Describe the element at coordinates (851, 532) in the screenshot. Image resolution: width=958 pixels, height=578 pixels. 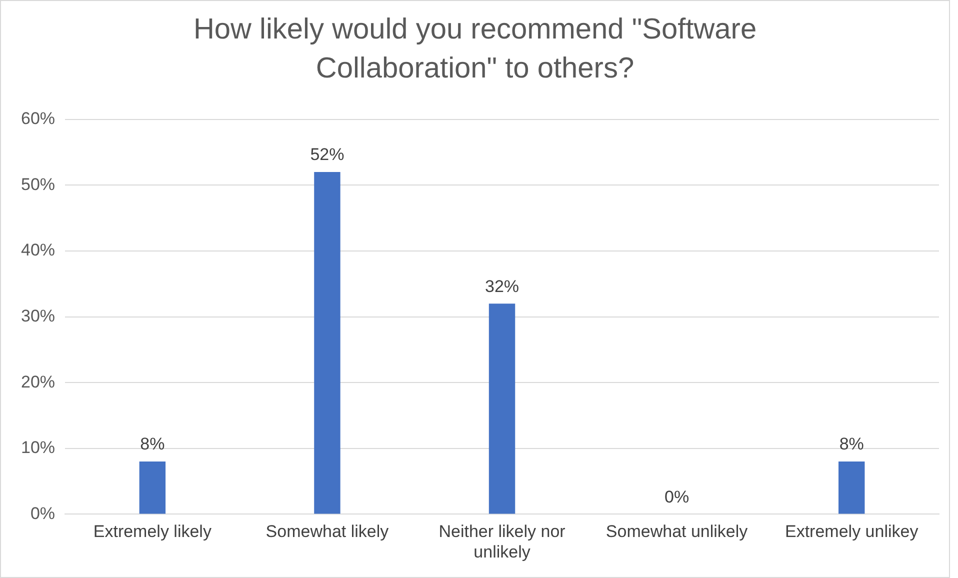
I see `x-tick-label: Extremely unlikey` at that location.